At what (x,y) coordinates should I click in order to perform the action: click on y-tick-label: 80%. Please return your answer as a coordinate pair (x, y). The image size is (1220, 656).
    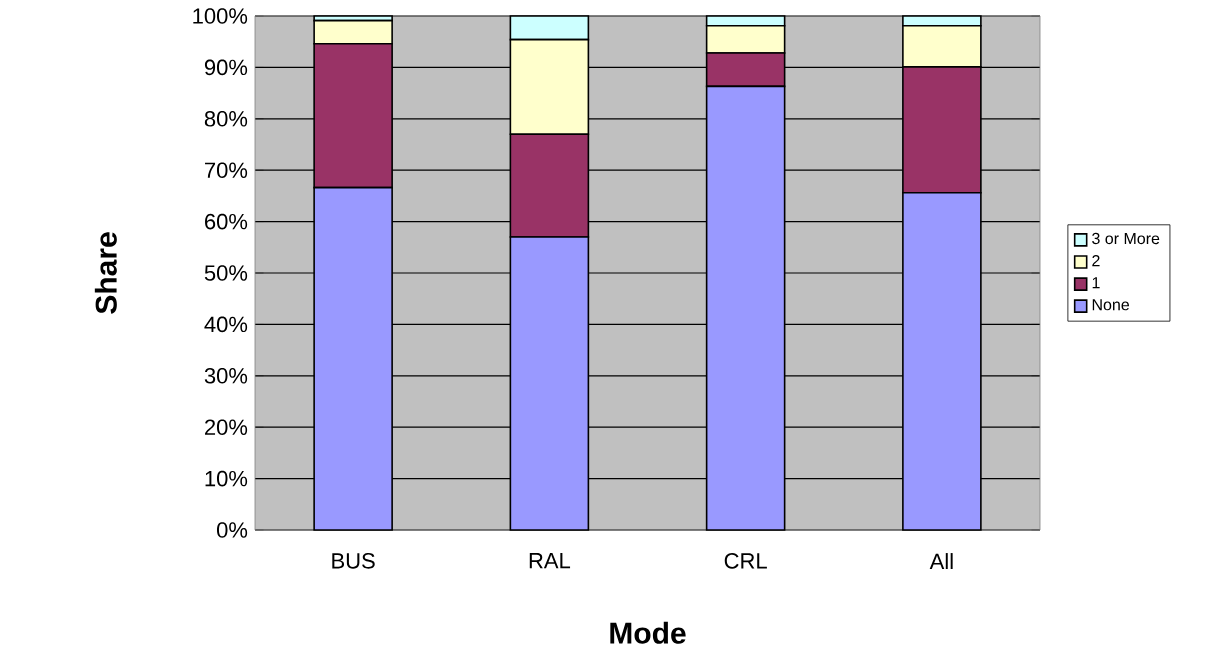
    Looking at the image, I should click on (226, 119).